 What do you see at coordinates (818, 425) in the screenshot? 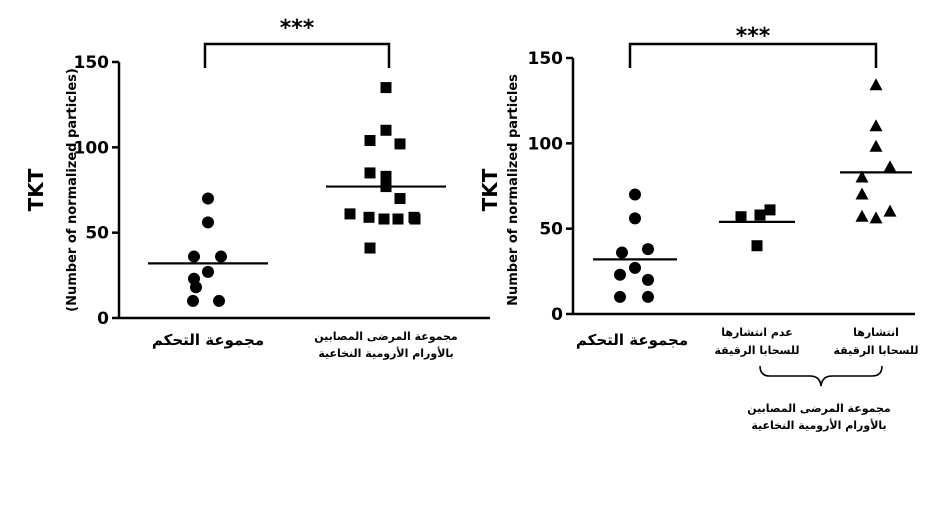
I see `right-group-label-line2: بالأورام الأرومية النخاعية` at bounding box center [818, 425].